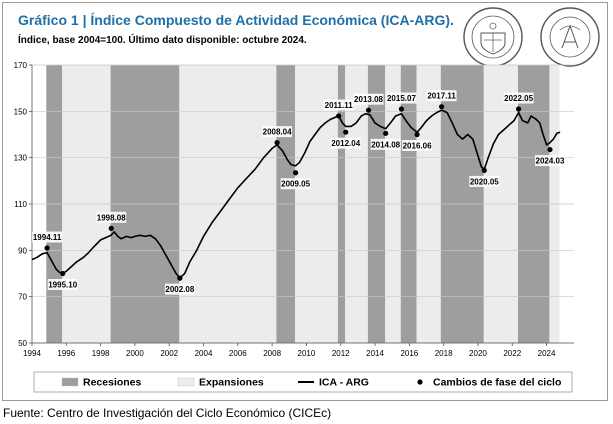  What do you see at coordinates (186, 382) in the screenshot?
I see `legend-expansion-swatch` at bounding box center [186, 382].